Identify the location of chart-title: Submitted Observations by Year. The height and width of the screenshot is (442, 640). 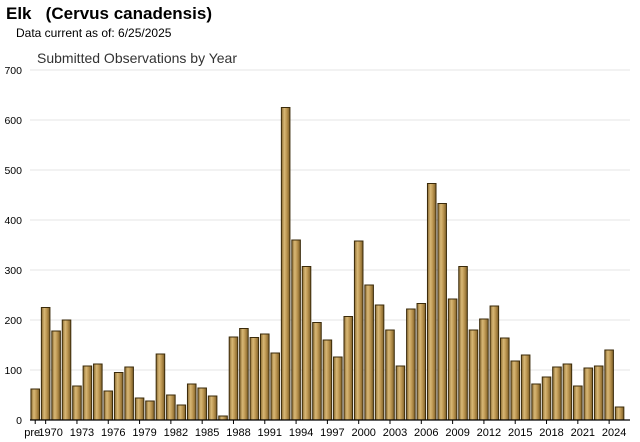
(137, 58).